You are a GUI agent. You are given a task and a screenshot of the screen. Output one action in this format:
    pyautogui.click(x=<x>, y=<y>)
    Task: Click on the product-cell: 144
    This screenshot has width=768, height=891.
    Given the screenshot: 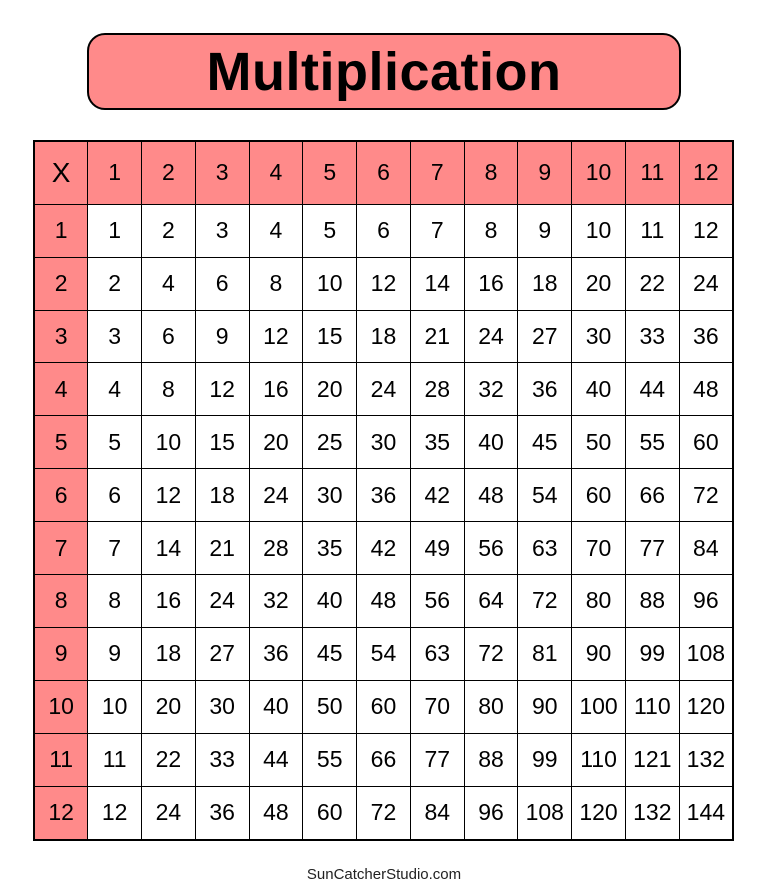 What is the action you would take?
    pyautogui.click(x=706, y=813)
    